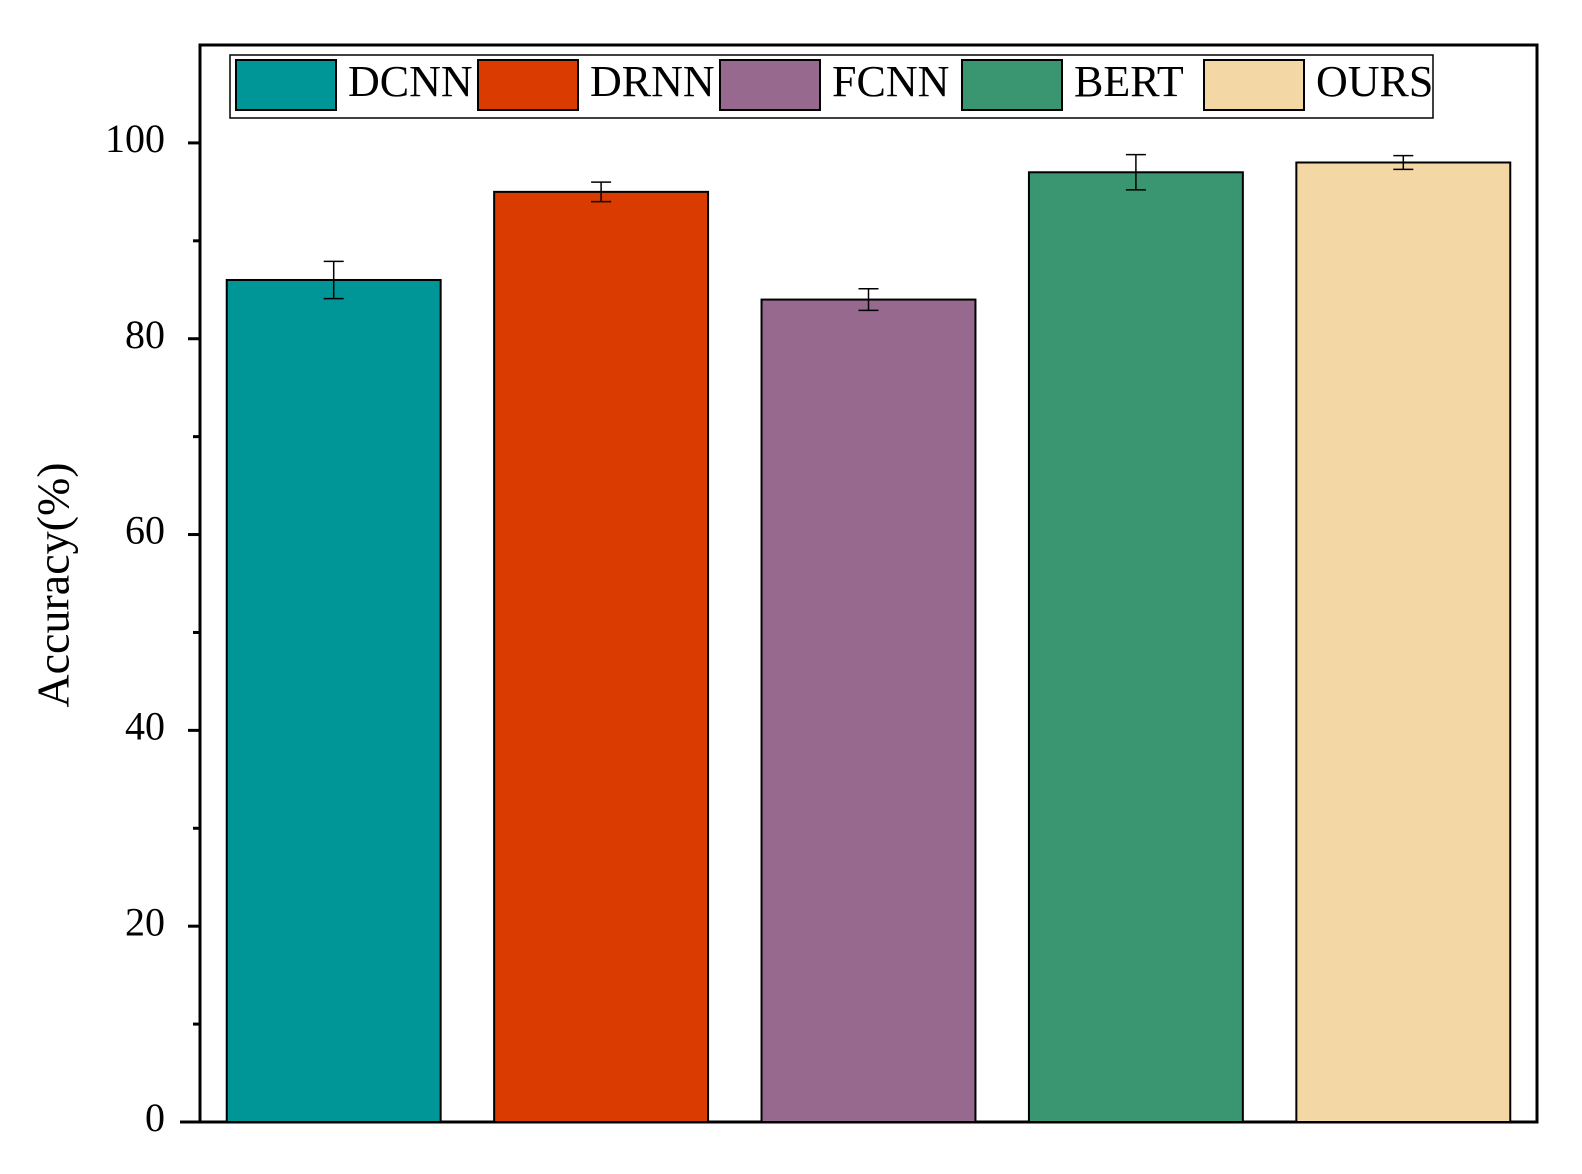  Describe the element at coordinates (155, 1117) in the screenshot. I see `y-tick-label: 0` at that location.